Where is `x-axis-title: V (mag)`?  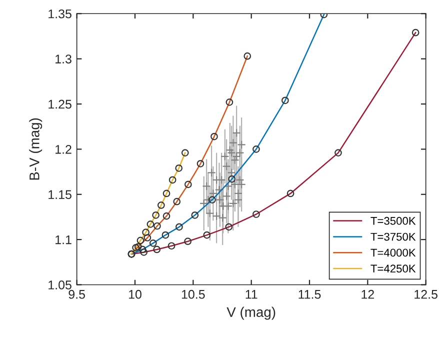
x-axis-title: V (mag) is located at coordinates (251, 313).